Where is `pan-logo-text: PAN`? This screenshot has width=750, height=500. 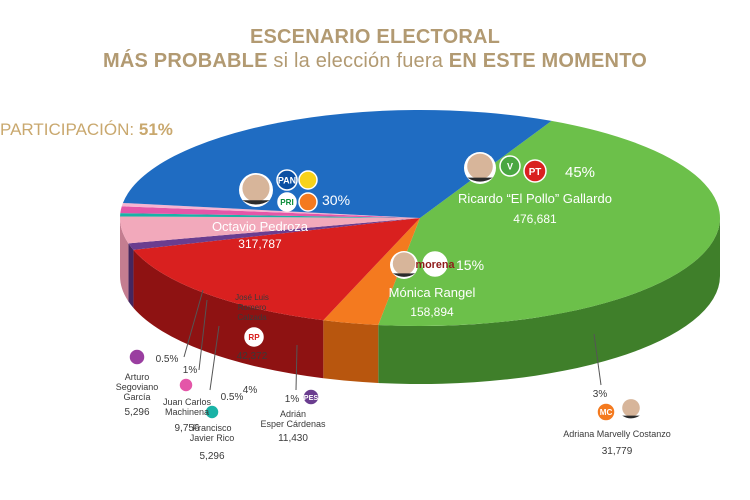
pan-logo-text: PAN is located at coordinates (287, 181).